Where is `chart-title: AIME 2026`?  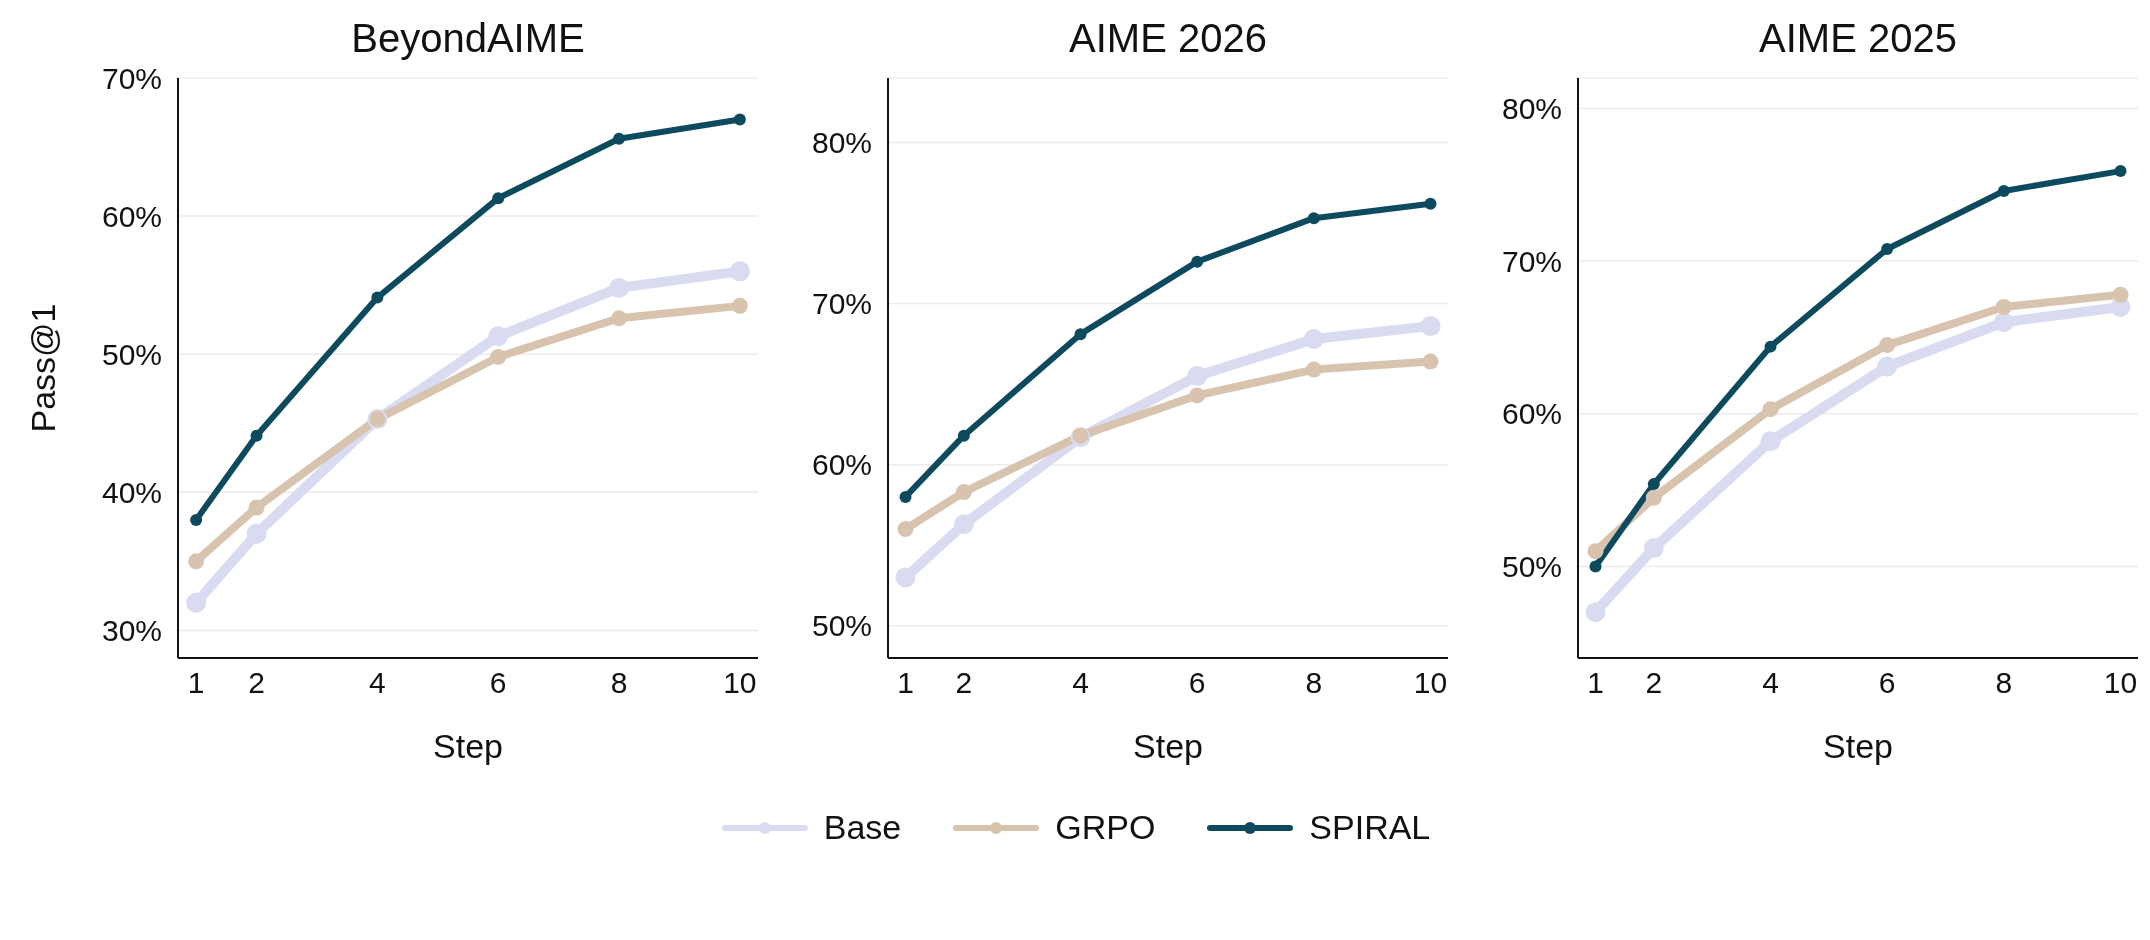 chart-title: AIME 2026 is located at coordinates (1168, 38).